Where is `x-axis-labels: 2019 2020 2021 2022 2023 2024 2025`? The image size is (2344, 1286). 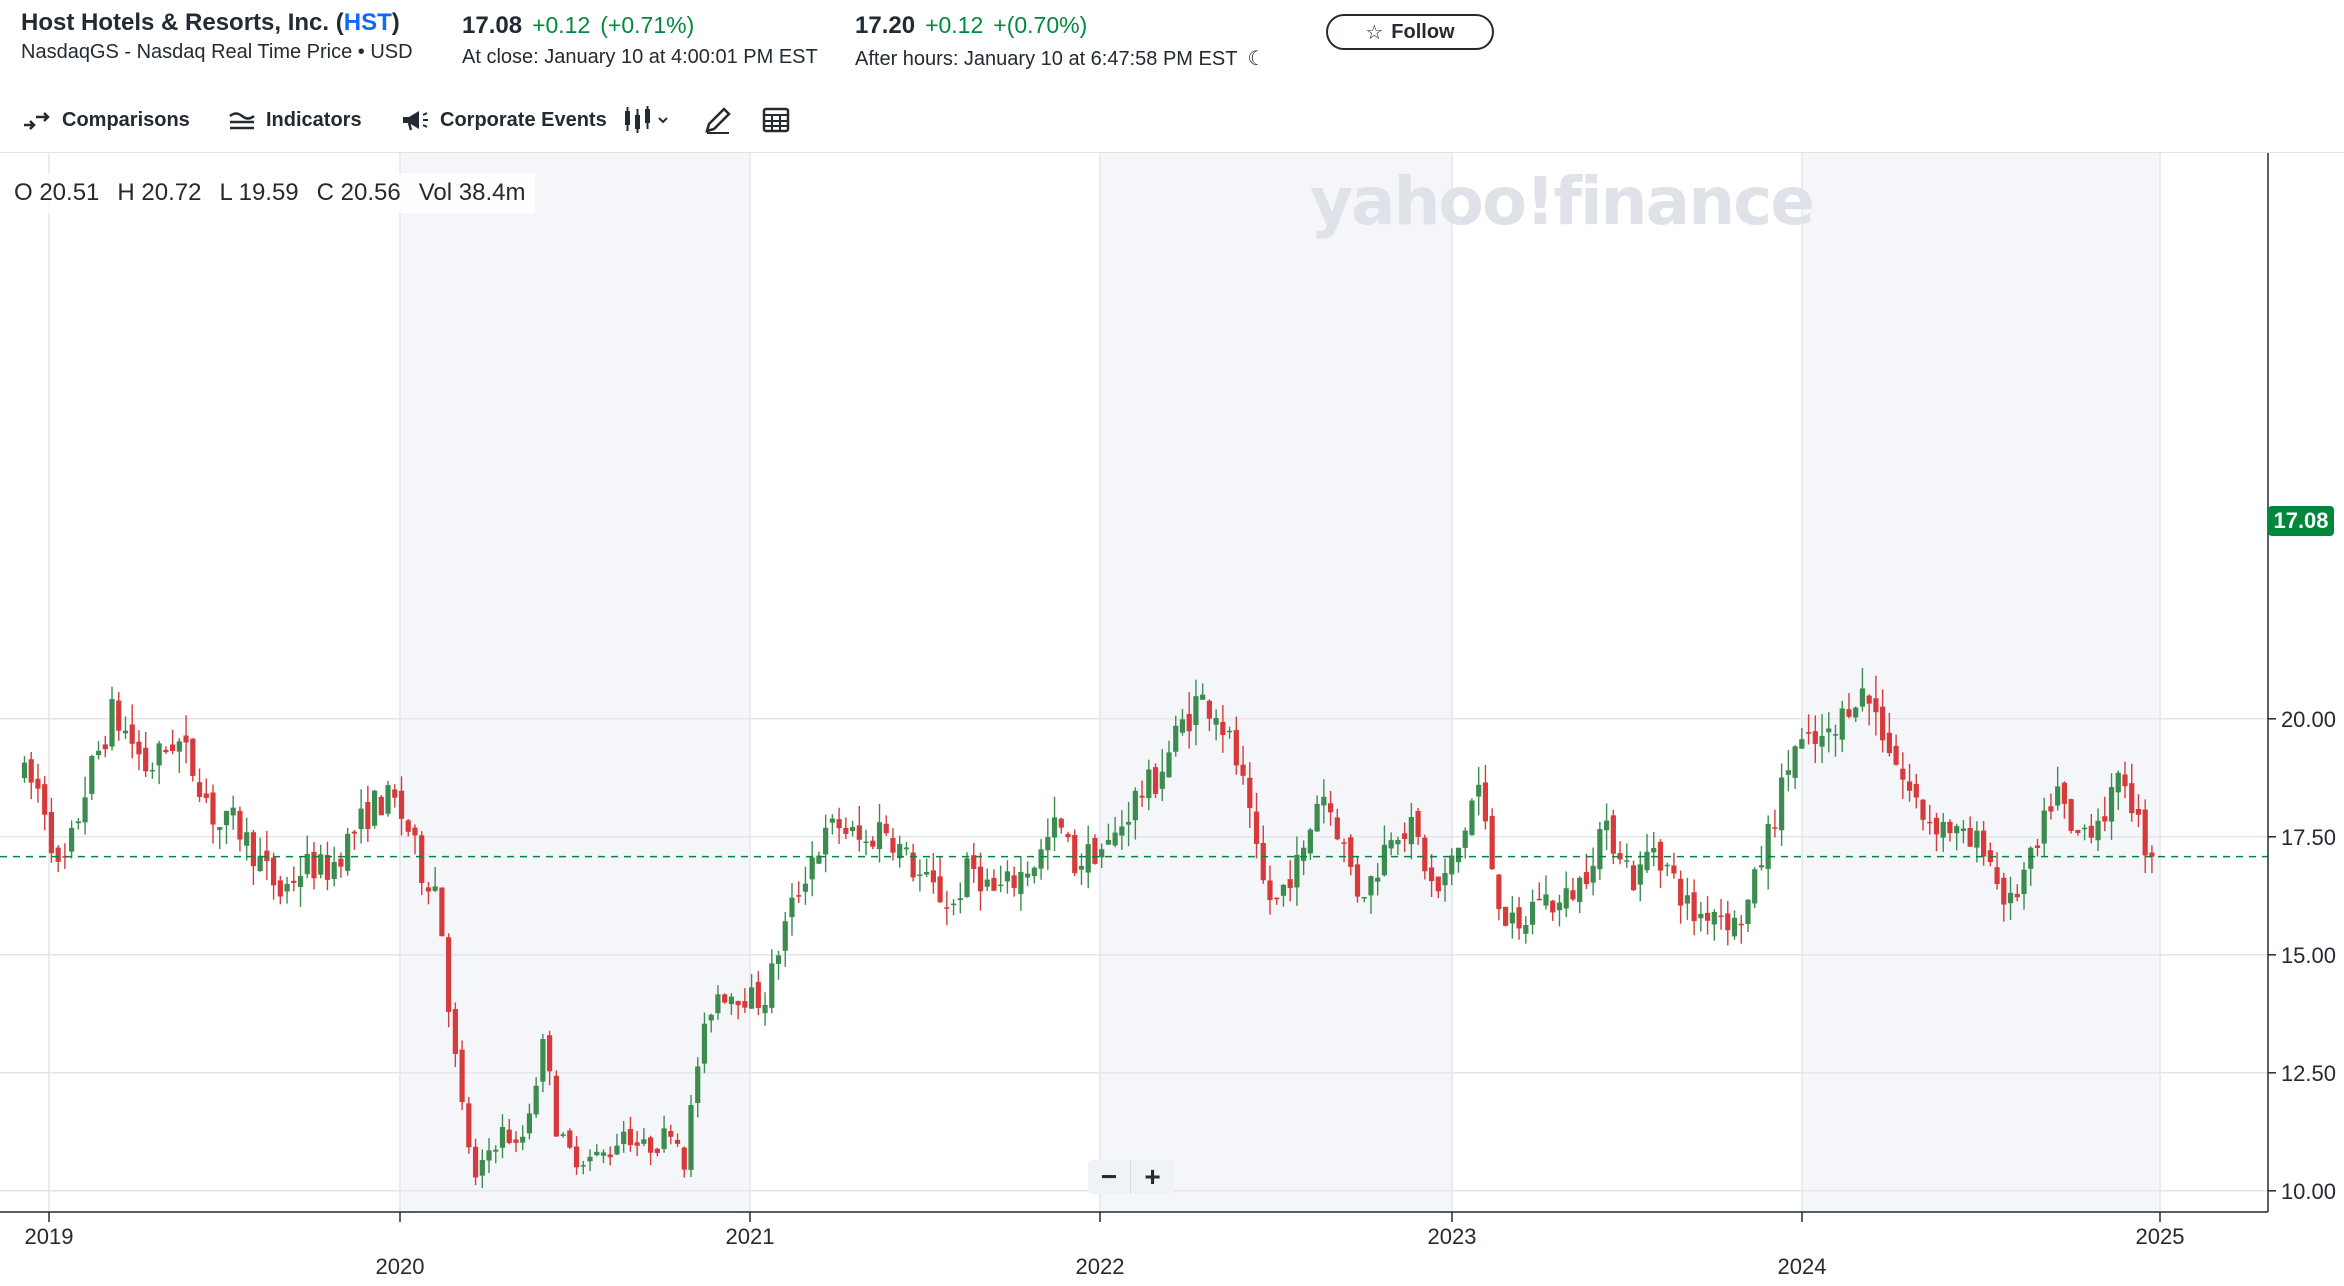 x-axis-labels: 2019 2020 2021 2022 2023 2024 2025 is located at coordinates (1104, 1245).